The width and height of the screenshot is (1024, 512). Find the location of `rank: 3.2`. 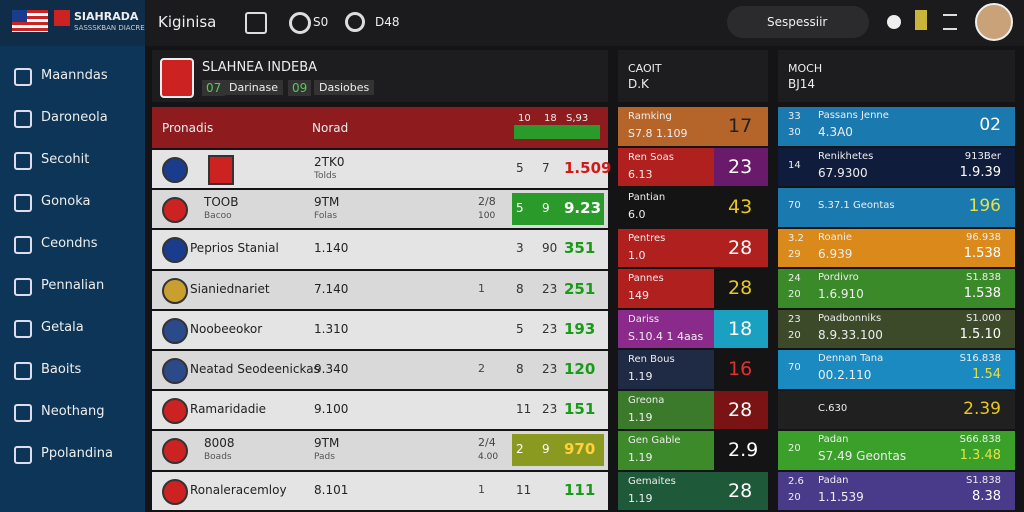

rank: 3.2 is located at coordinates (796, 238).